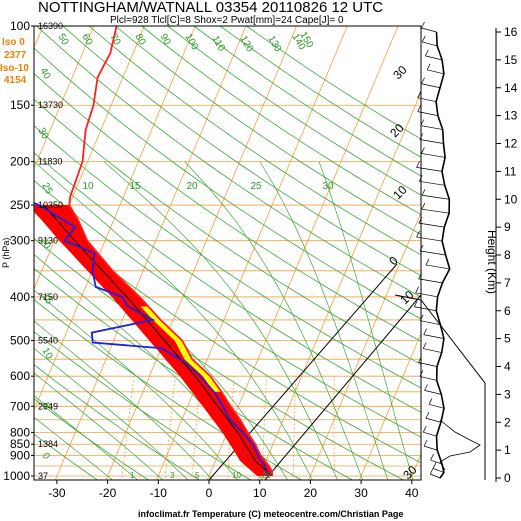  I want to click on mixing-ratio-label: 5, so click(197, 475).